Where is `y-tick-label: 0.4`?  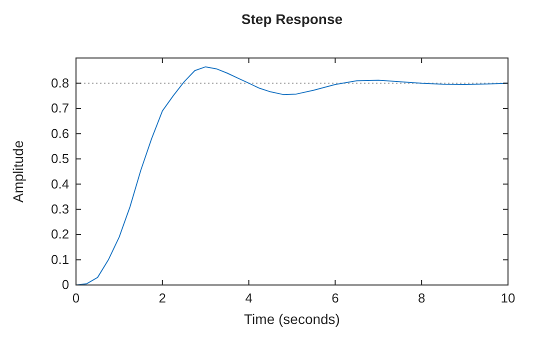 y-tick-label: 0.4 is located at coordinates (60, 184).